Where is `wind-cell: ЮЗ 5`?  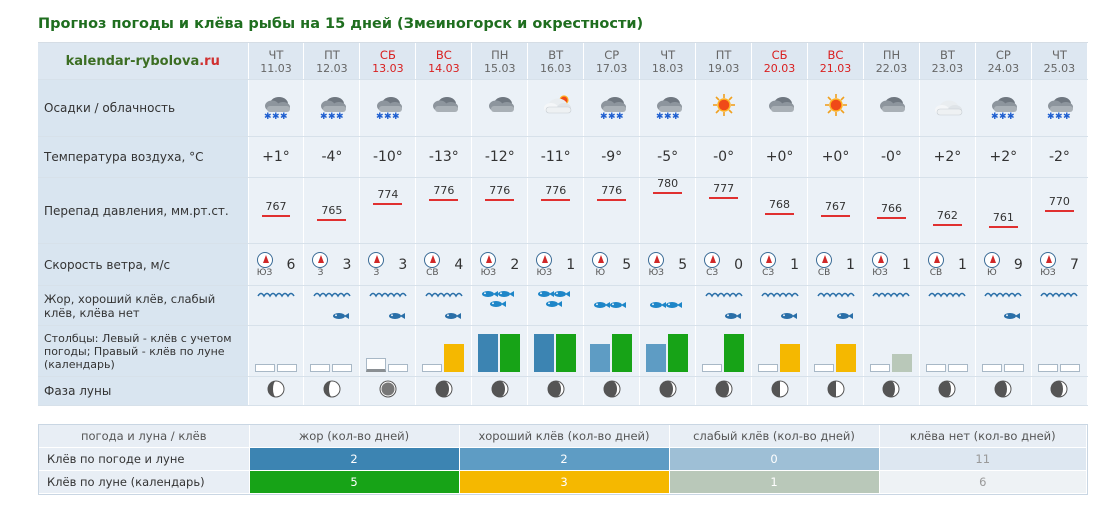
wind-cell: ЮЗ 5 is located at coordinates (668, 264).